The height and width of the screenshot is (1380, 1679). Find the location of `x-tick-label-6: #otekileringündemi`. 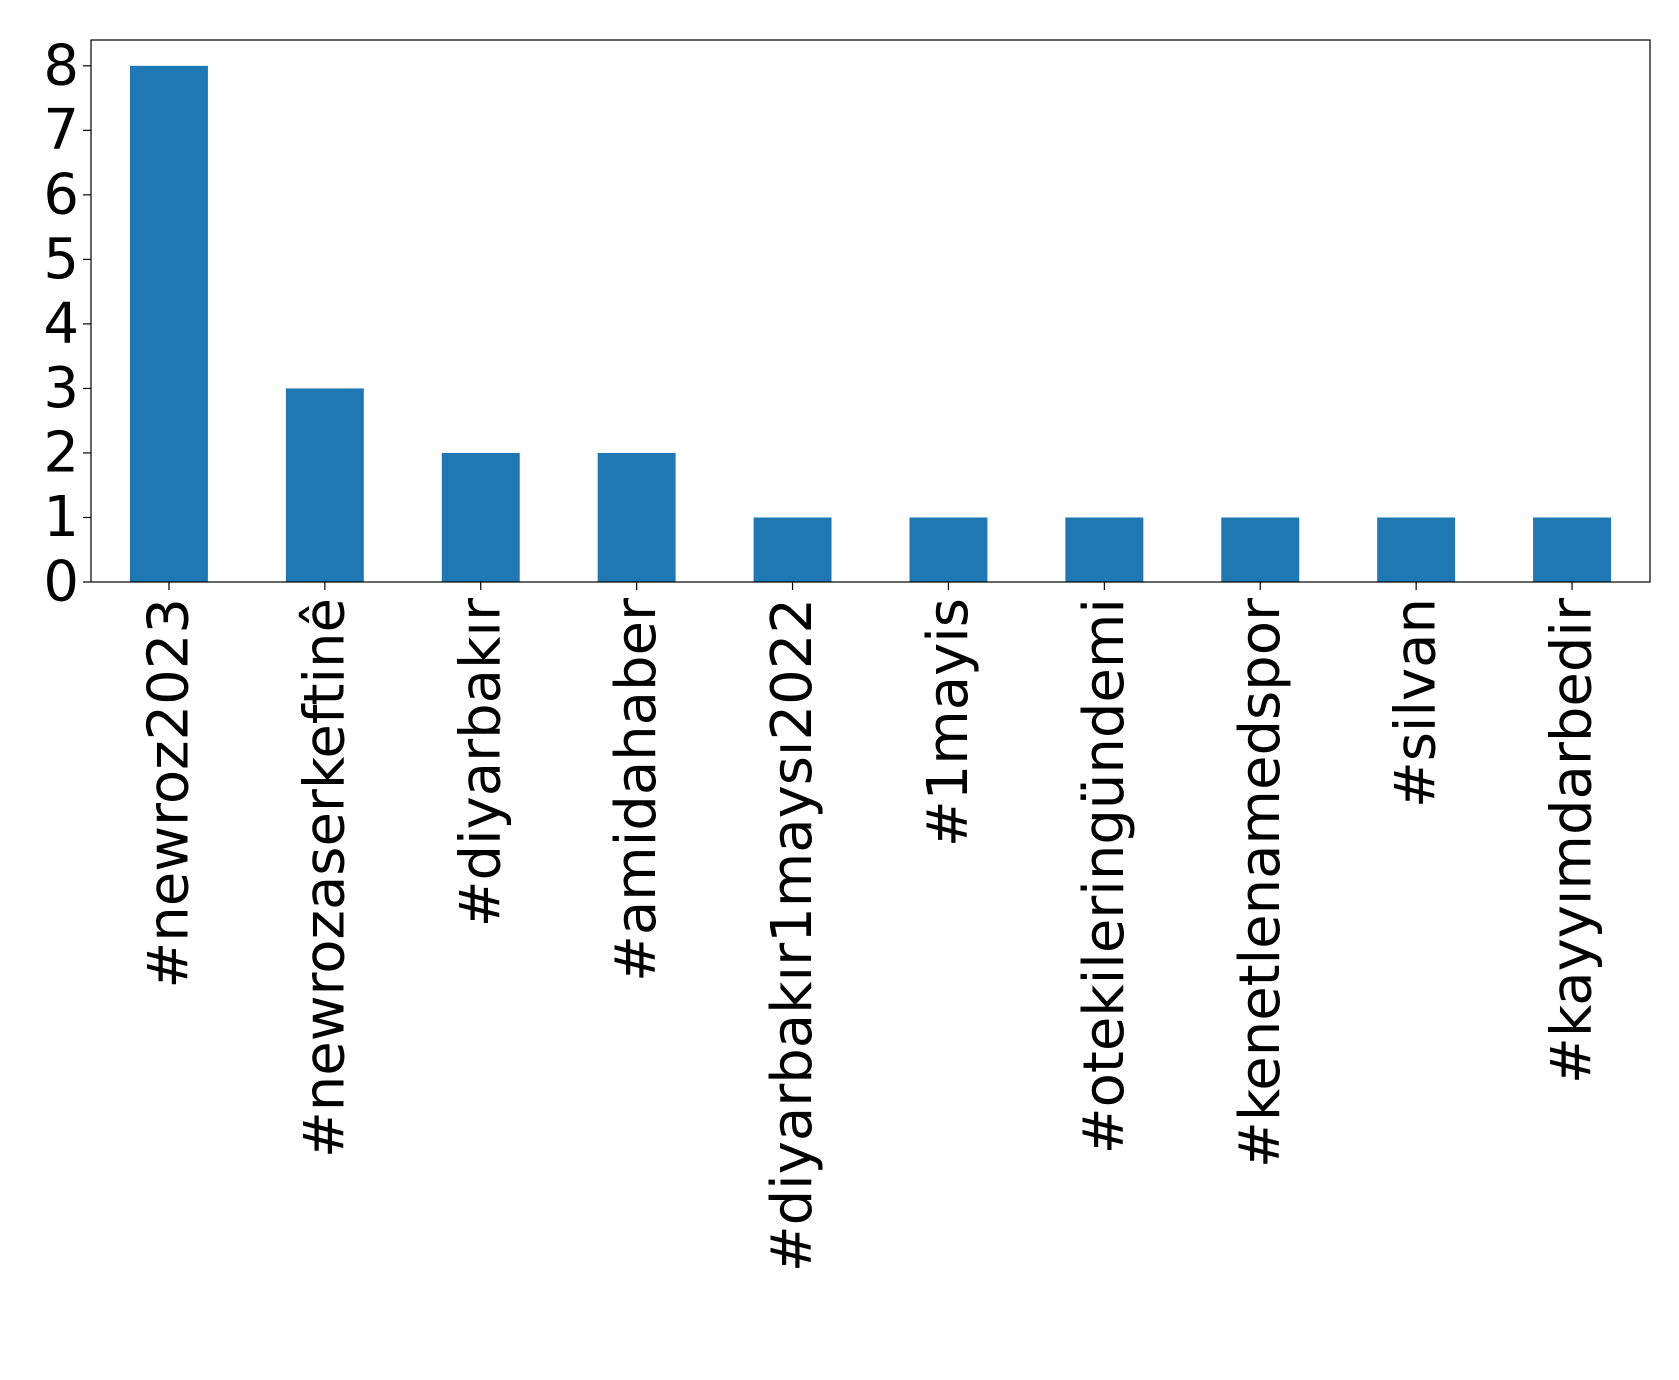

x-tick-label-6: #otekileringündemi is located at coordinates (1104, 876).